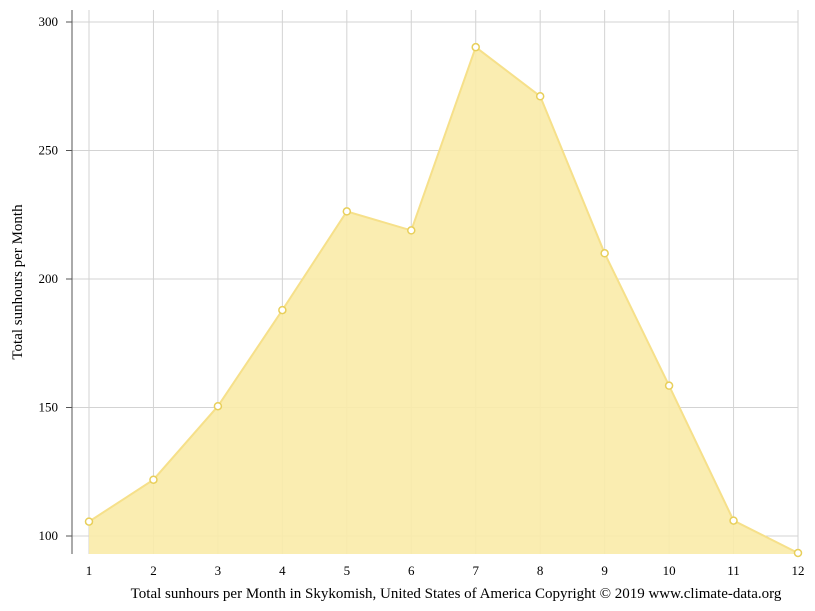 Image resolution: width=815 pixels, height=611 pixels. What do you see at coordinates (49, 535) in the screenshot?
I see `y-tick-label: 100` at bounding box center [49, 535].